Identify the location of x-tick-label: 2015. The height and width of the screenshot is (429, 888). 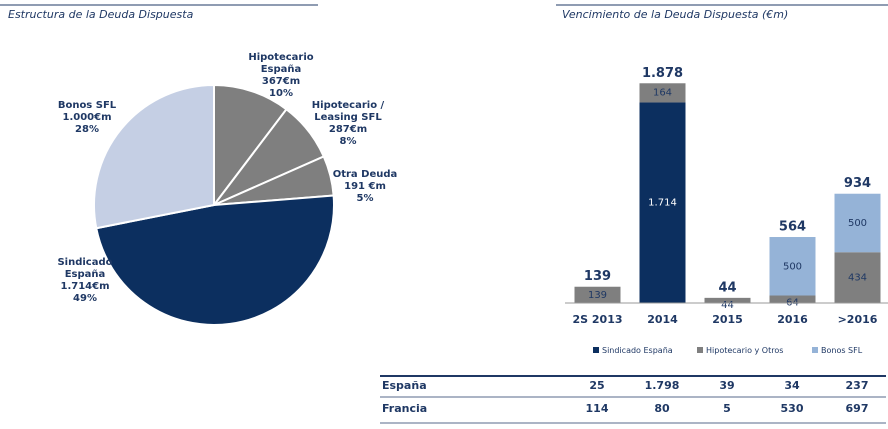
(727, 319).